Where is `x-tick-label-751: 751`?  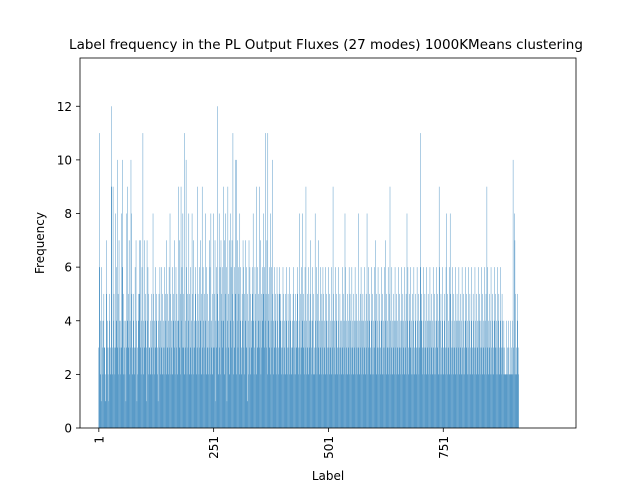
x-tick-label-751: 751 is located at coordinates (444, 447).